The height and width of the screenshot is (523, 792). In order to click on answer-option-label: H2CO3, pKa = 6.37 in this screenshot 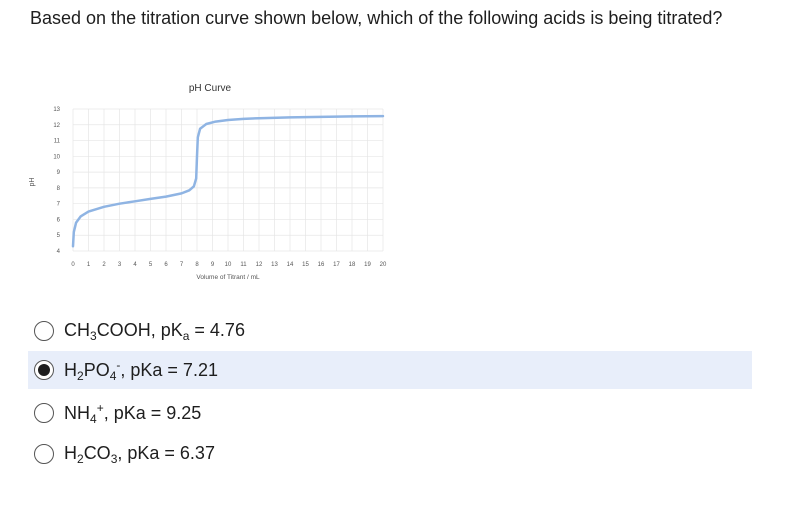, I will do `click(139, 454)`.